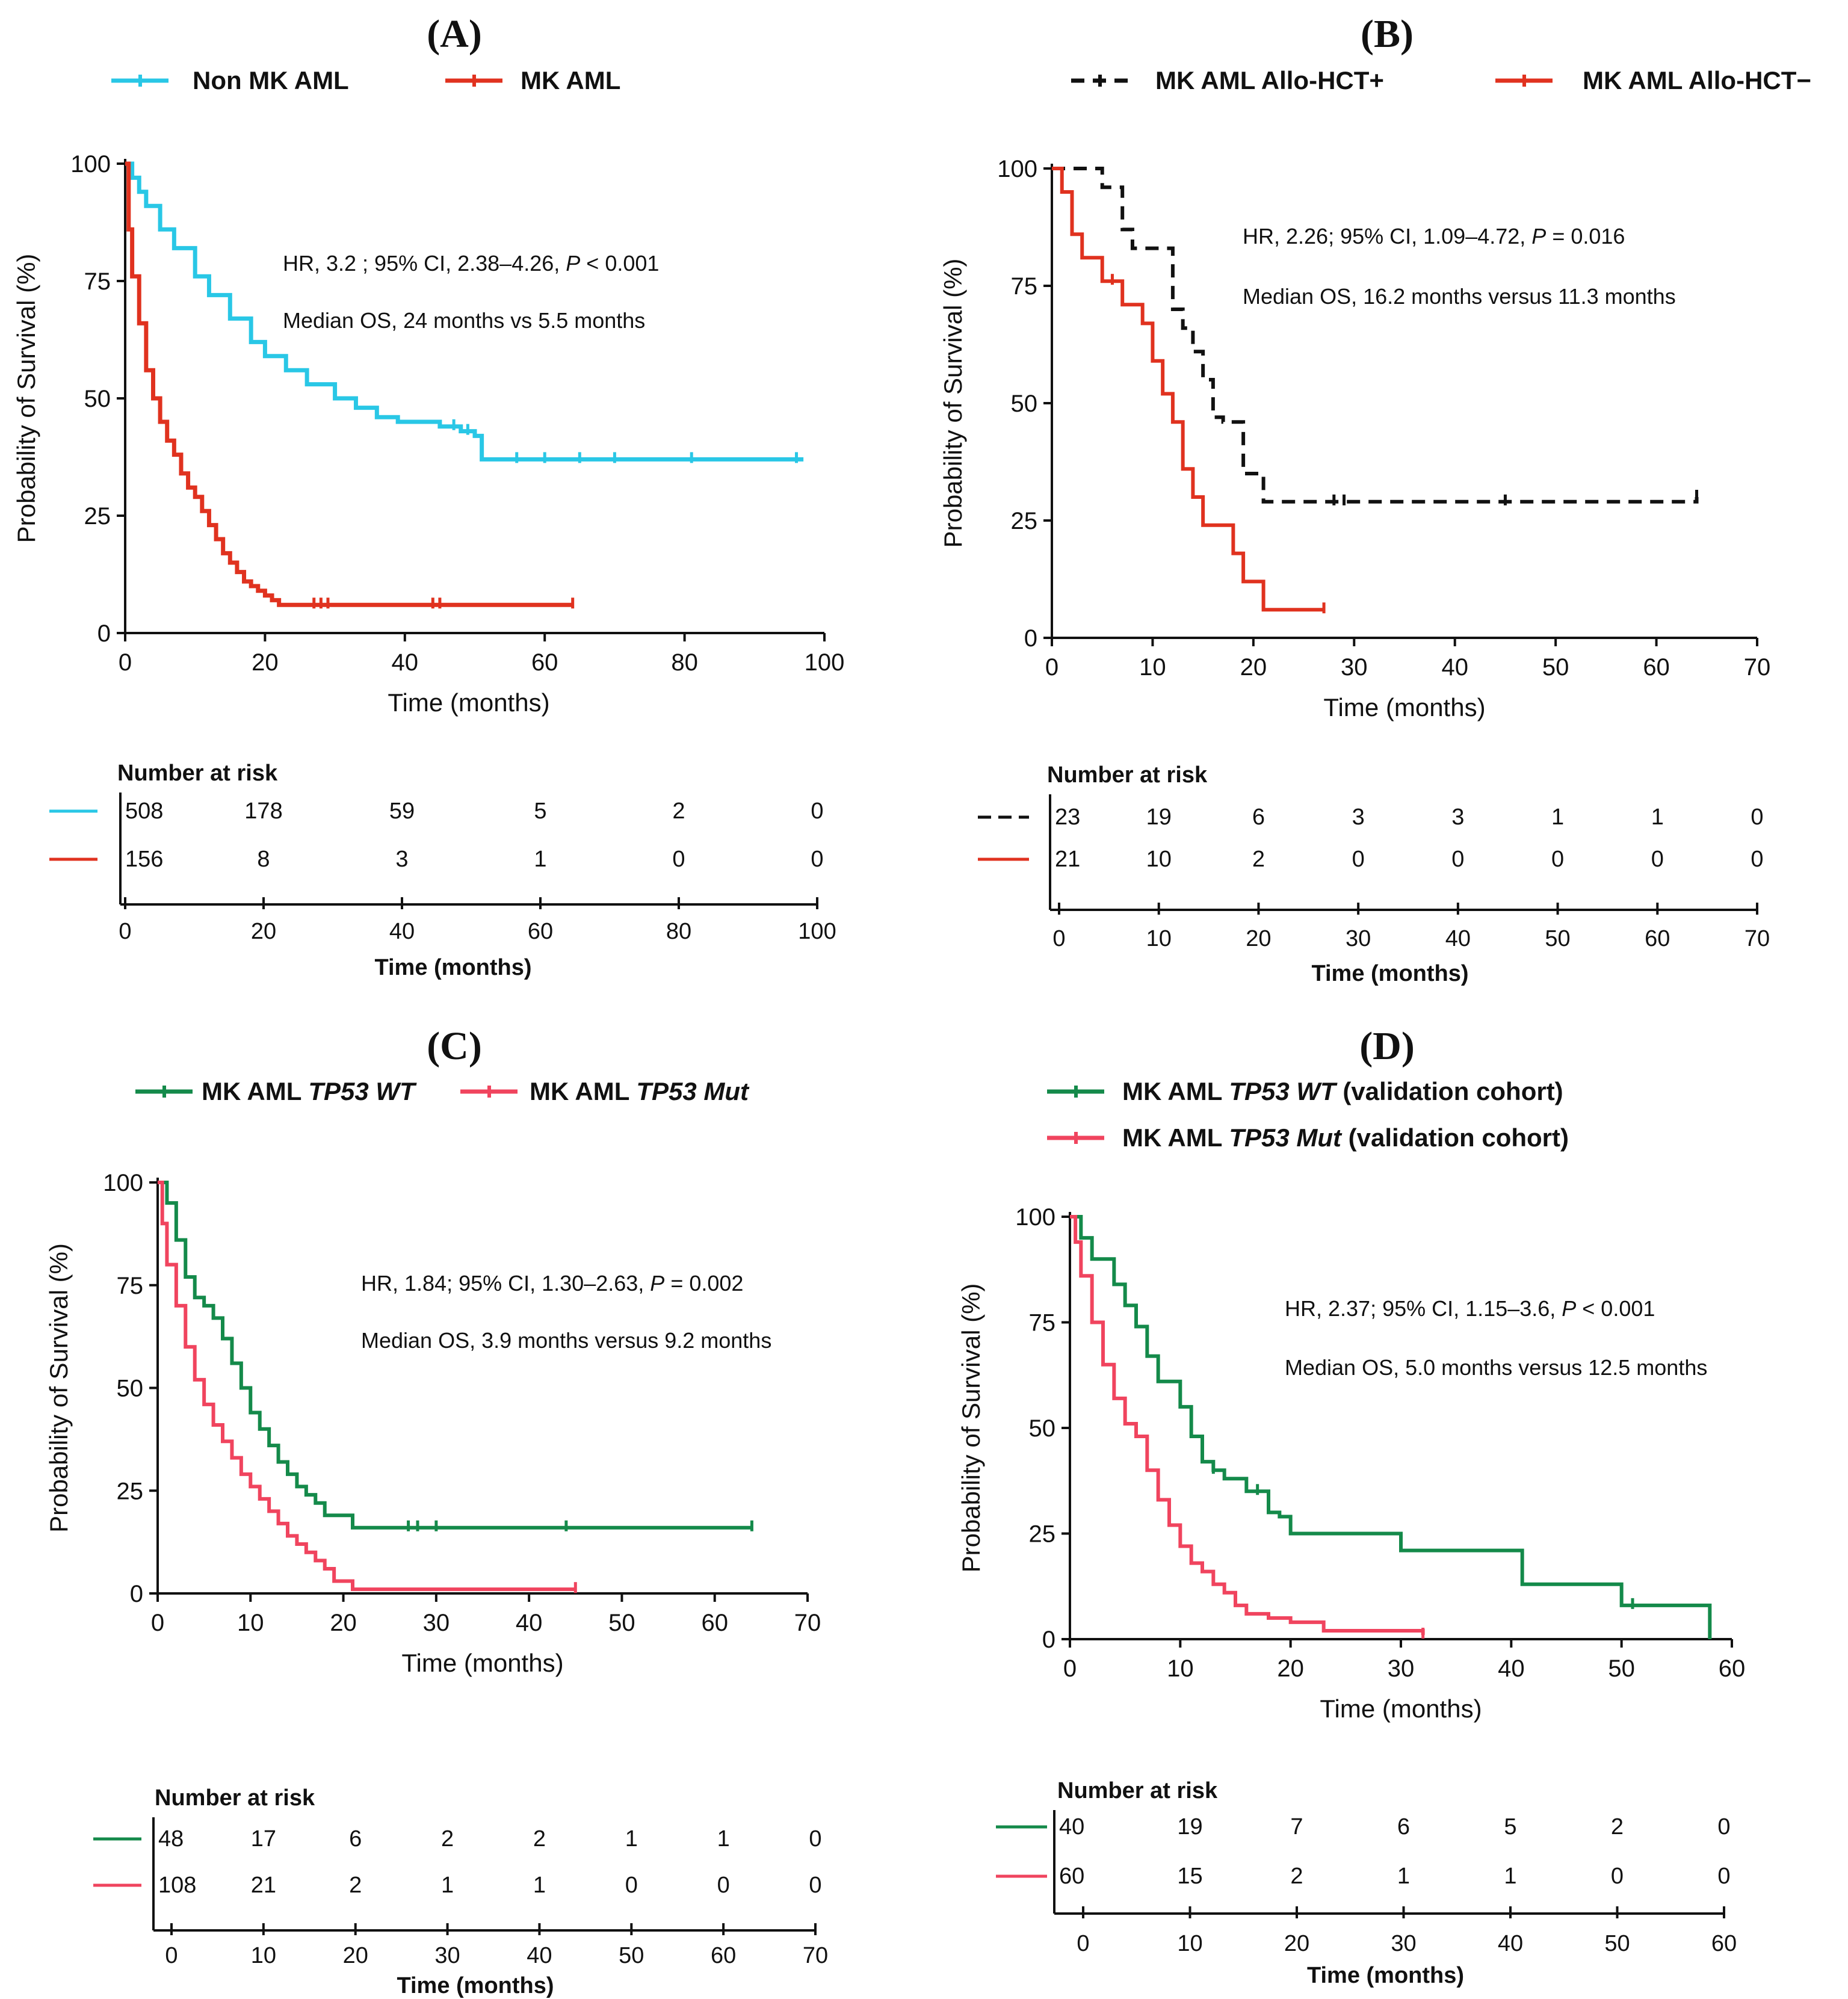 The width and height of the screenshot is (1848, 1999). Describe the element at coordinates (402, 811) in the screenshot. I see `risk-count: 59` at that location.